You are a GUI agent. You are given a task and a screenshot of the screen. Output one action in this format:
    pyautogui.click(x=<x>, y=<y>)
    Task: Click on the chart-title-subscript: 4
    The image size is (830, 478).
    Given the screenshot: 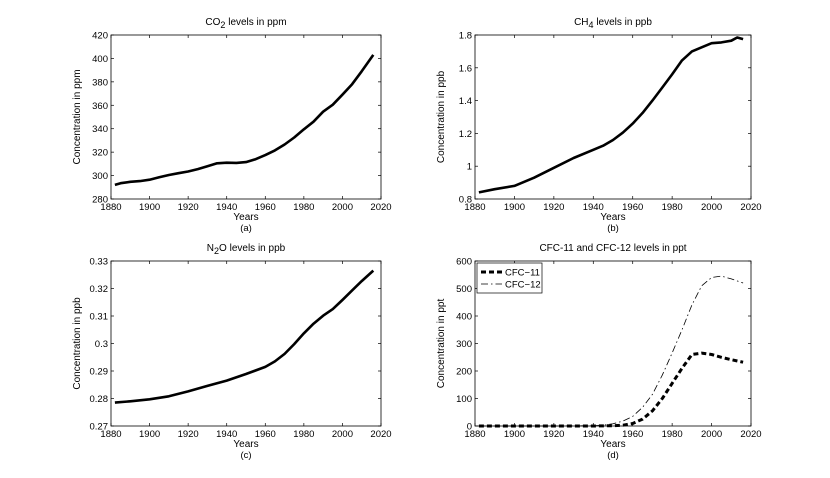 What is the action you would take?
    pyautogui.click(x=591, y=25)
    